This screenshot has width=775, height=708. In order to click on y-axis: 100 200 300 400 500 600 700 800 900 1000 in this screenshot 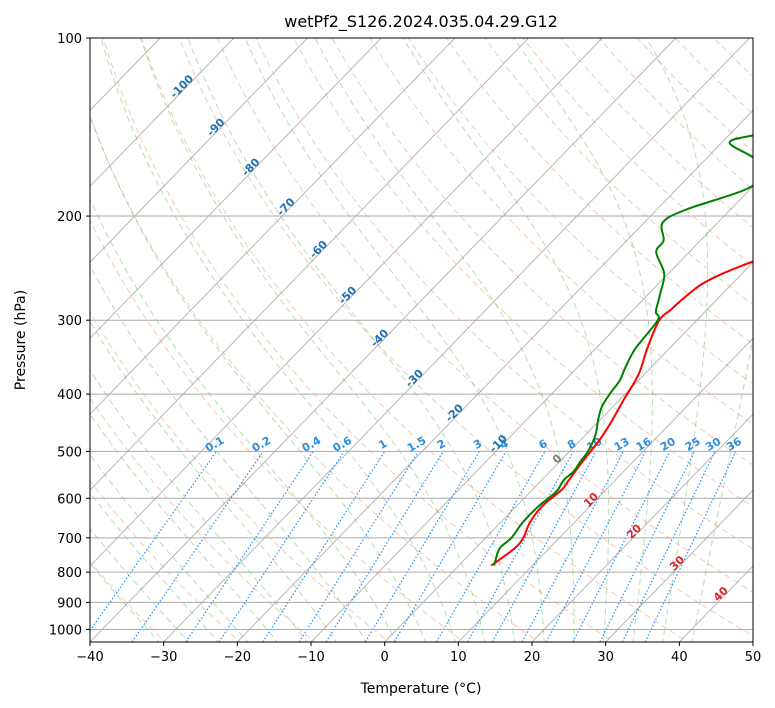, I will do `click(69, 335)`.